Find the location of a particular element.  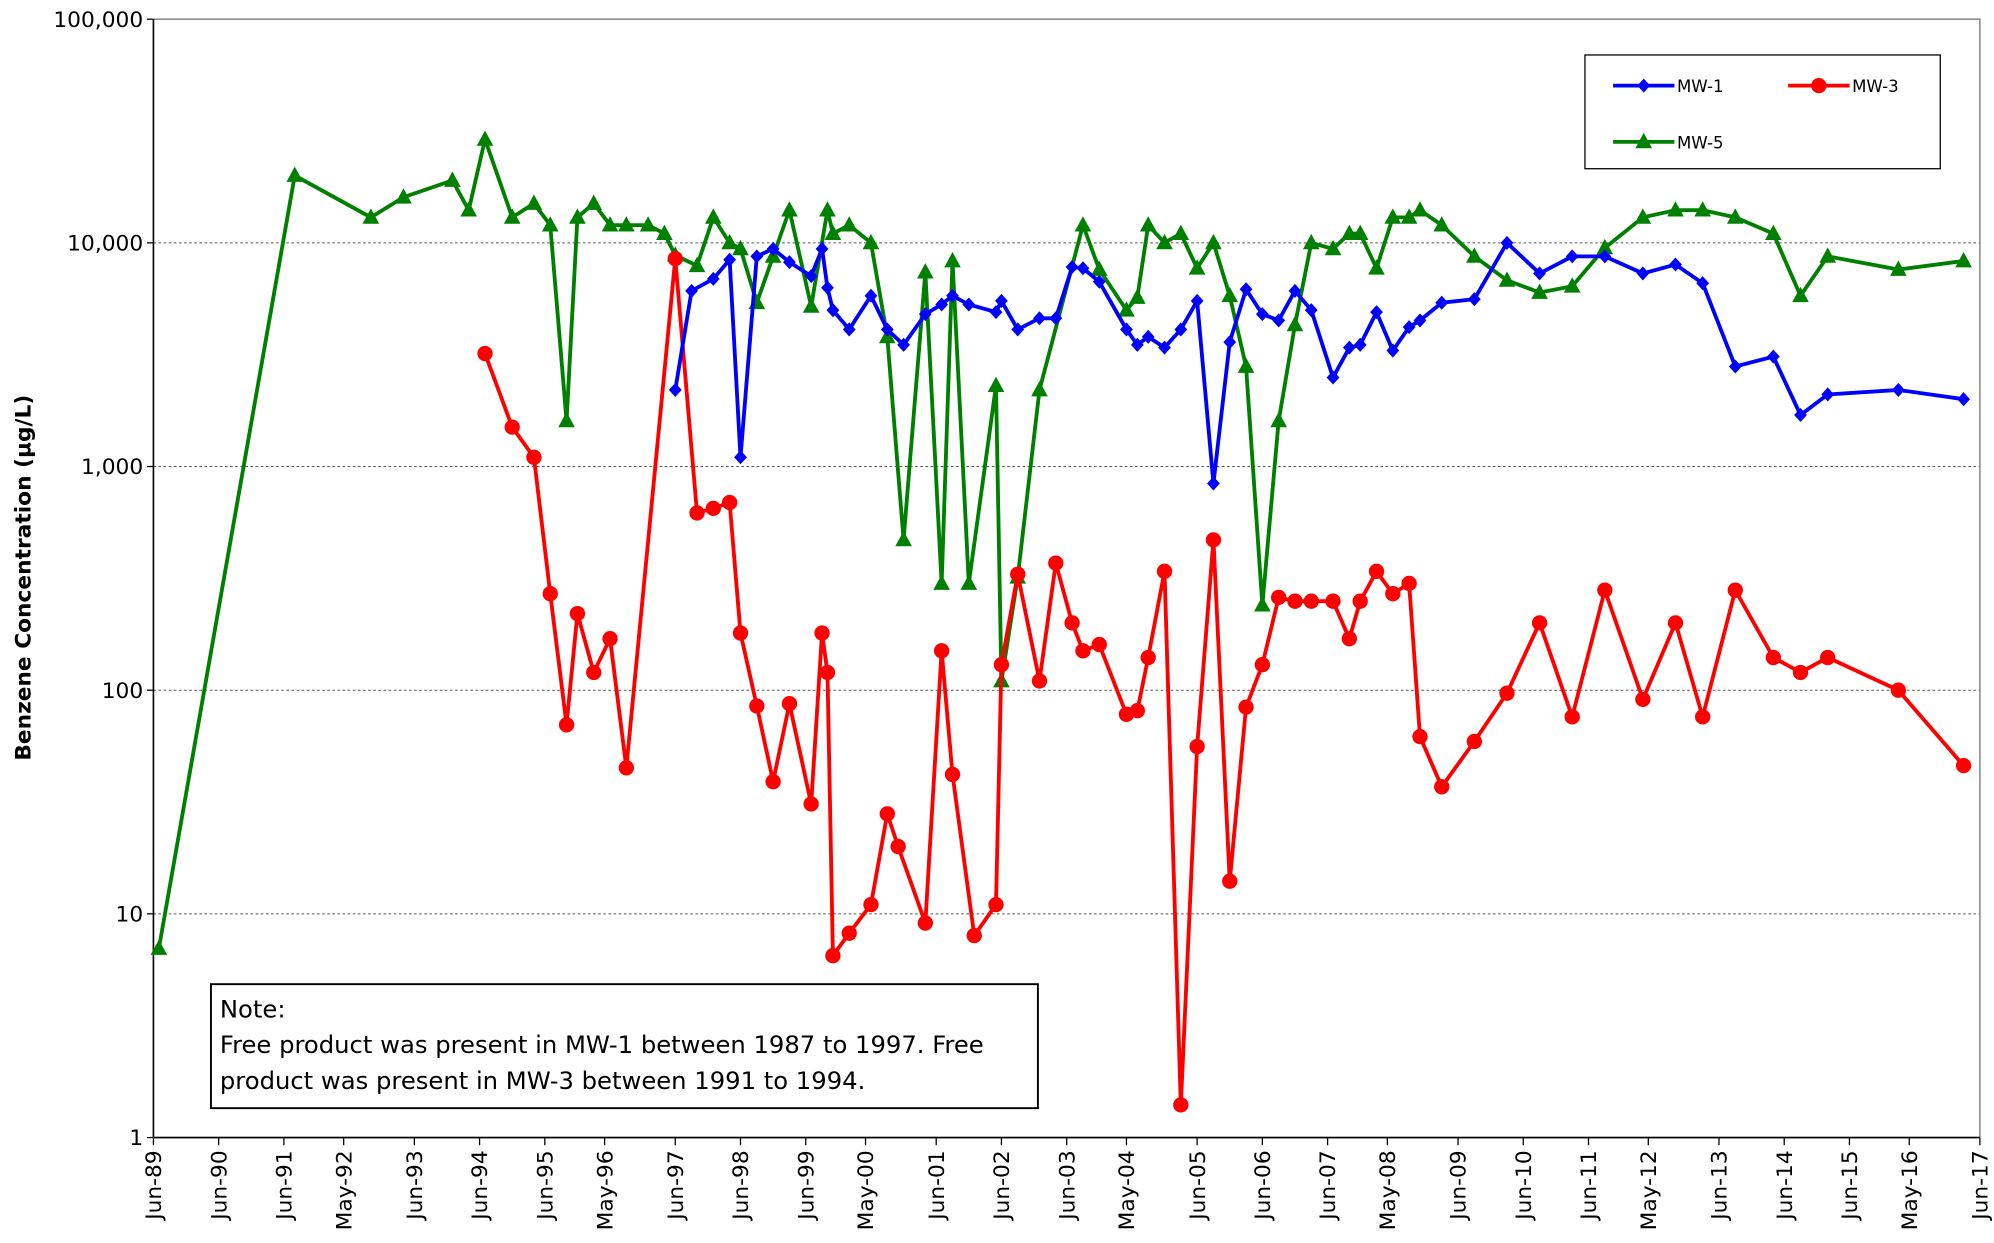

y-axis-label: Benzene Concentration (µg/L) is located at coordinates (24, 578).